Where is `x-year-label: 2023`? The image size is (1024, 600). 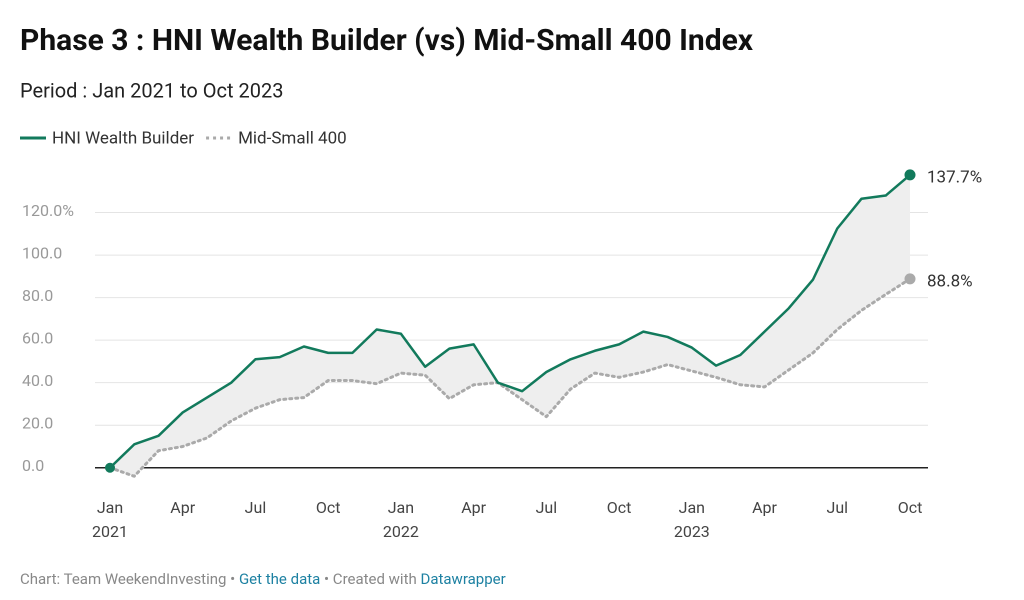
x-year-label: 2023 is located at coordinates (692, 531).